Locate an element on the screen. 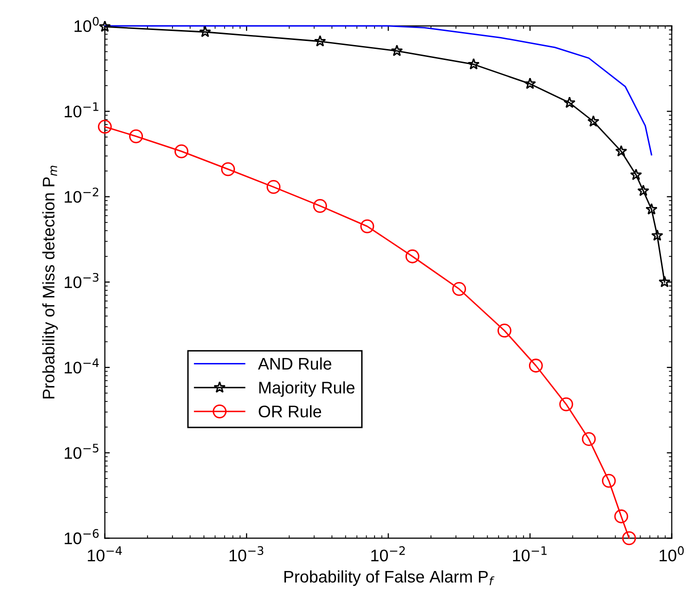 This screenshot has height=604, width=699. x-axis-title: Probability of False Alarm P$_{f}$ is located at coordinates (389, 578).